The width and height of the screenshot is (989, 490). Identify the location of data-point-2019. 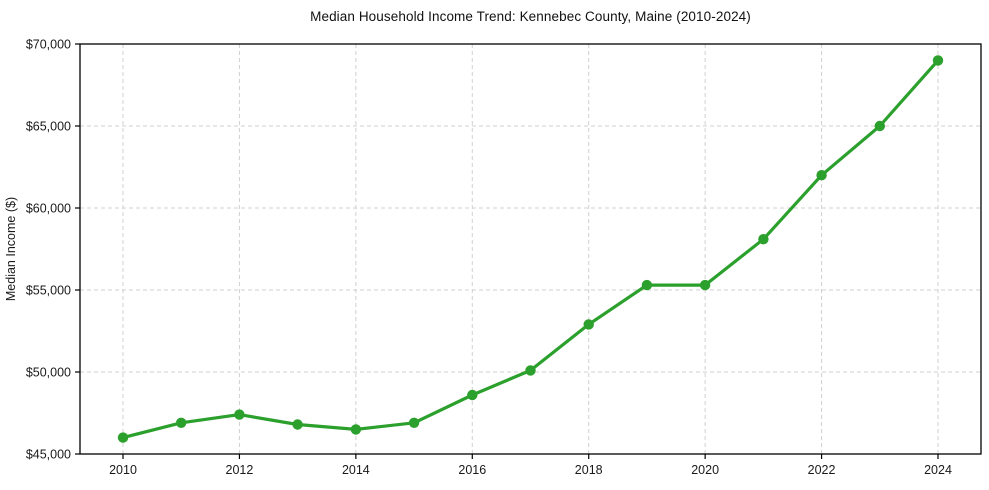
(647, 285).